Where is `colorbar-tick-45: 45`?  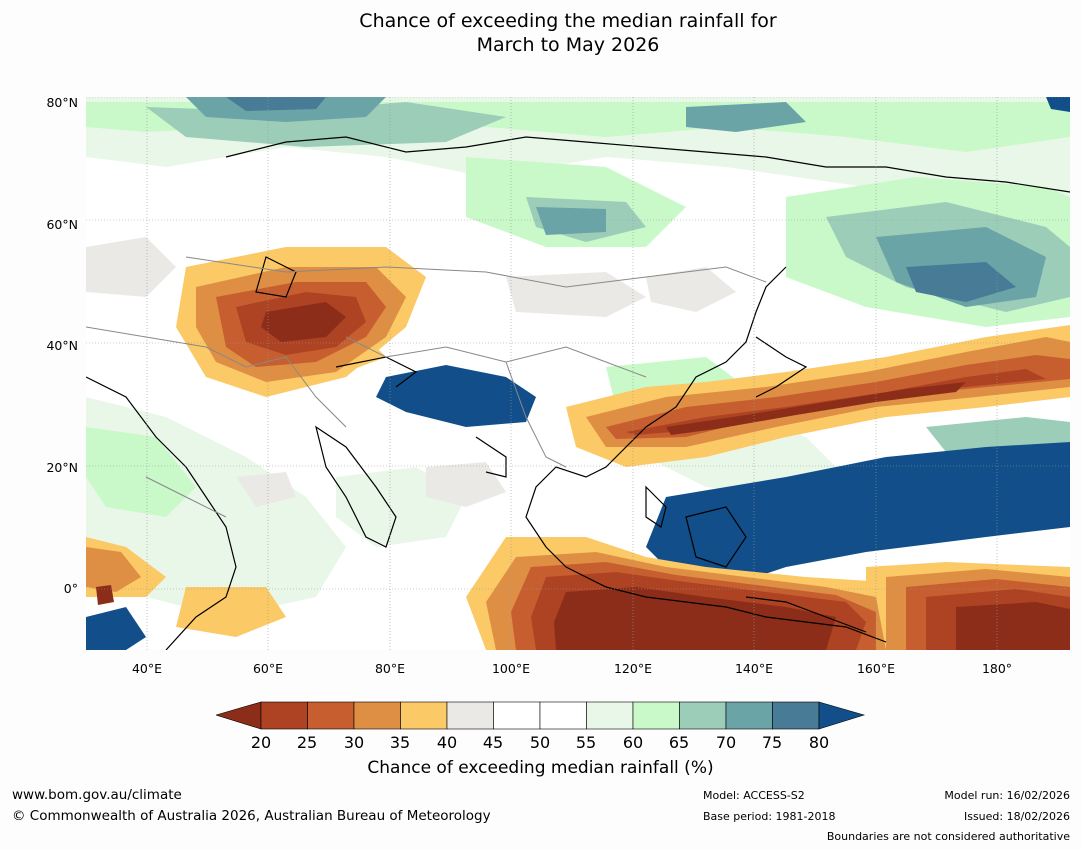
colorbar-tick-45: 45 is located at coordinates (493, 742).